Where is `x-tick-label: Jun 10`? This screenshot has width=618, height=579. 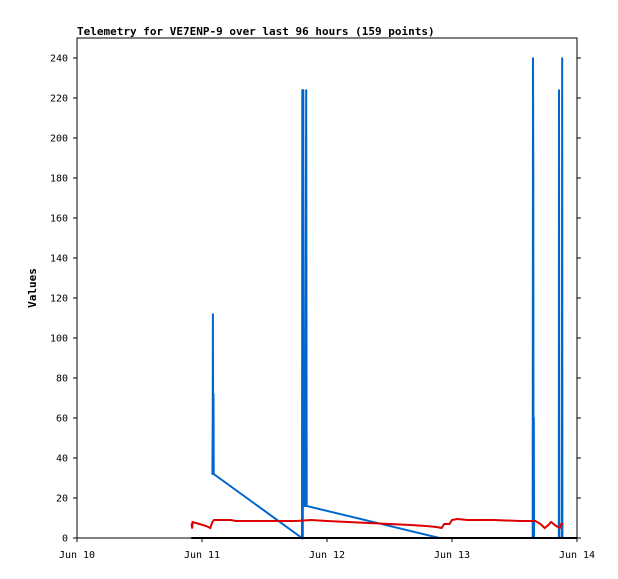 x-tick-label: Jun 10 is located at coordinates (77, 555).